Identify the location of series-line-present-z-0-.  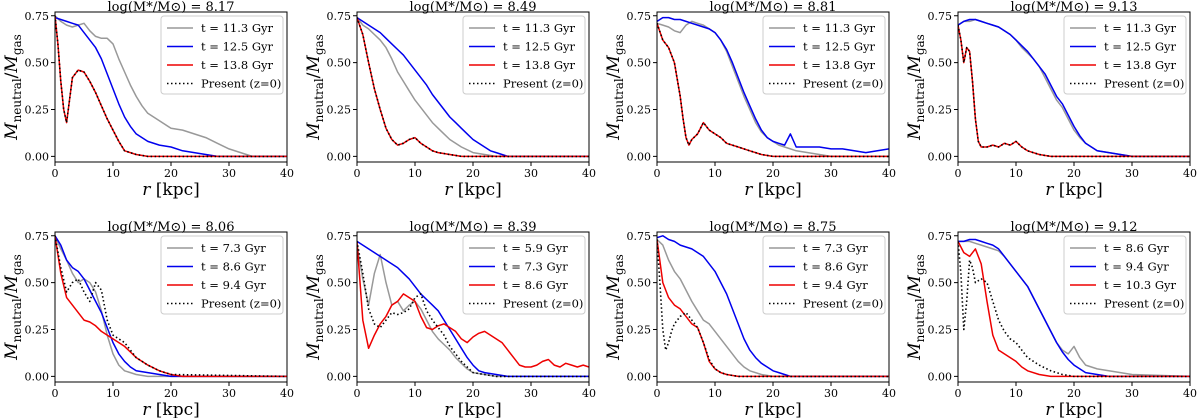
(171, 86).